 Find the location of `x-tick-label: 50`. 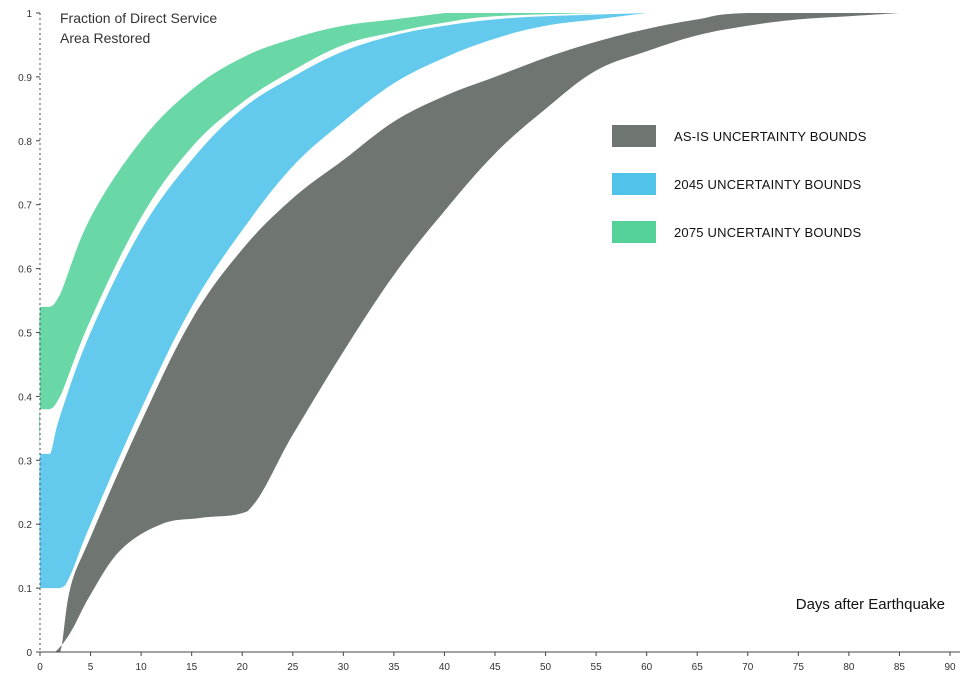

x-tick-label: 50 is located at coordinates (546, 667).